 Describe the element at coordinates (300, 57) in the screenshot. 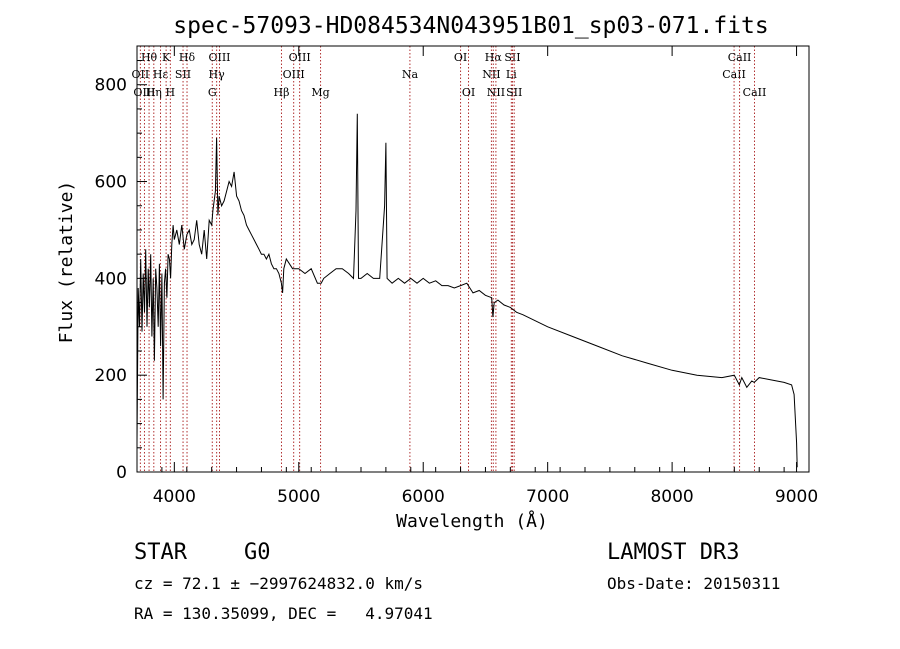

I see `marker-label-14: OIII` at that location.